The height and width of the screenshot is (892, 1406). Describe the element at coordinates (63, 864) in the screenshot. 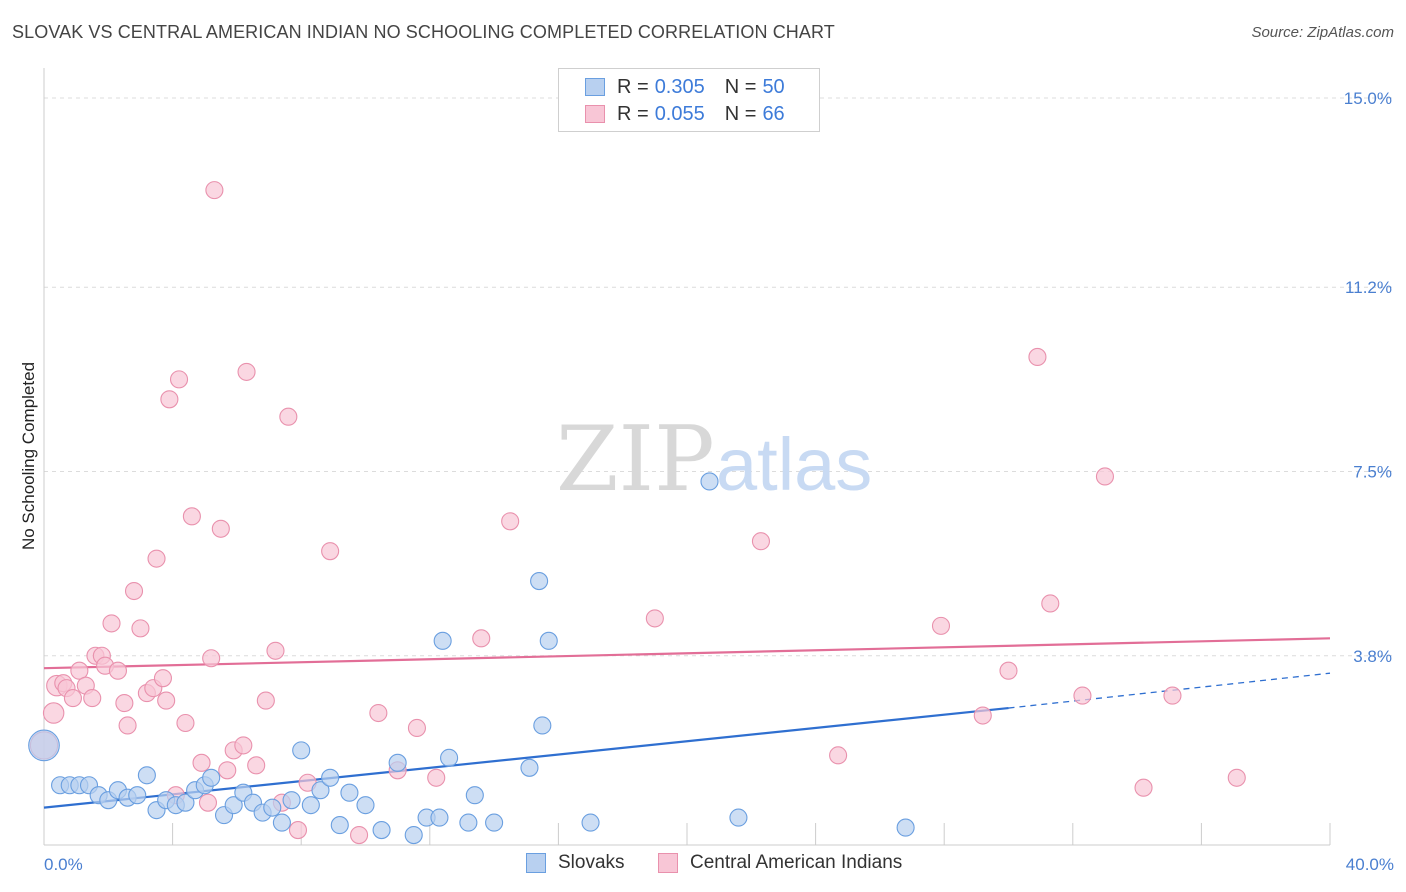

I see `x-tick-label: 0.0%` at that location.